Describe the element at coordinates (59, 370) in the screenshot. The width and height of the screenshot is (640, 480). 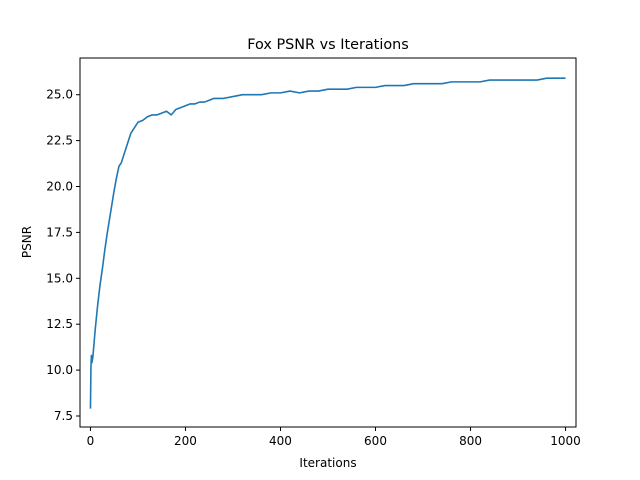
I see `y-tick-label: 10.0` at that location.